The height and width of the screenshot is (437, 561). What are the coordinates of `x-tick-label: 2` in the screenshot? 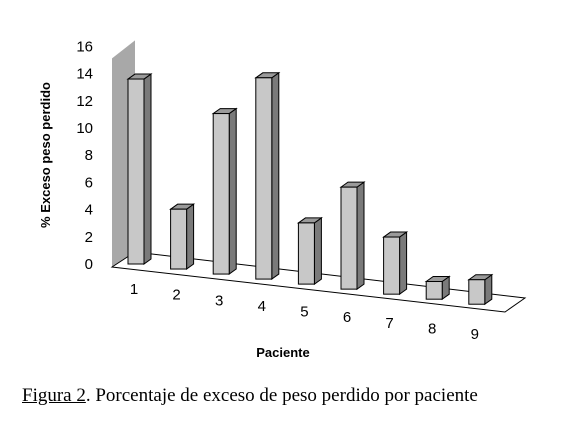 It's located at (176, 295).